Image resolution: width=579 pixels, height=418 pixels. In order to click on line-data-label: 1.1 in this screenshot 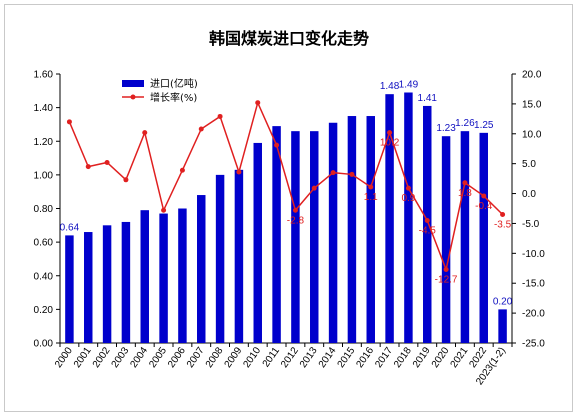, I will do `click(371, 197)`.